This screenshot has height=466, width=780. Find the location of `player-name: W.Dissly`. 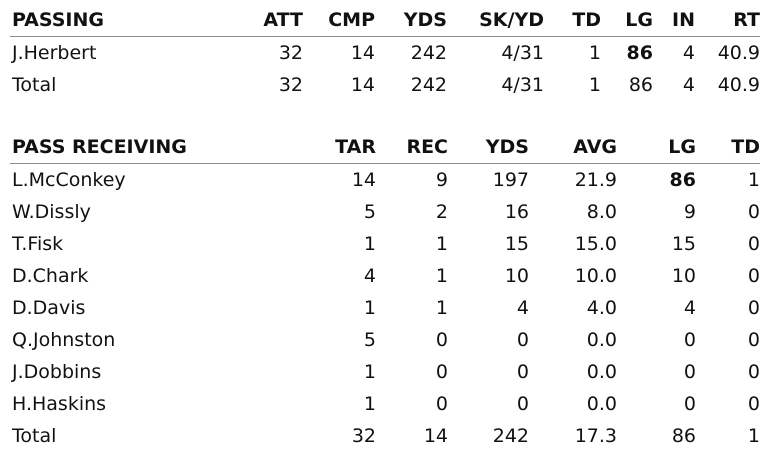

player-name: W.Dissly is located at coordinates (51, 212).